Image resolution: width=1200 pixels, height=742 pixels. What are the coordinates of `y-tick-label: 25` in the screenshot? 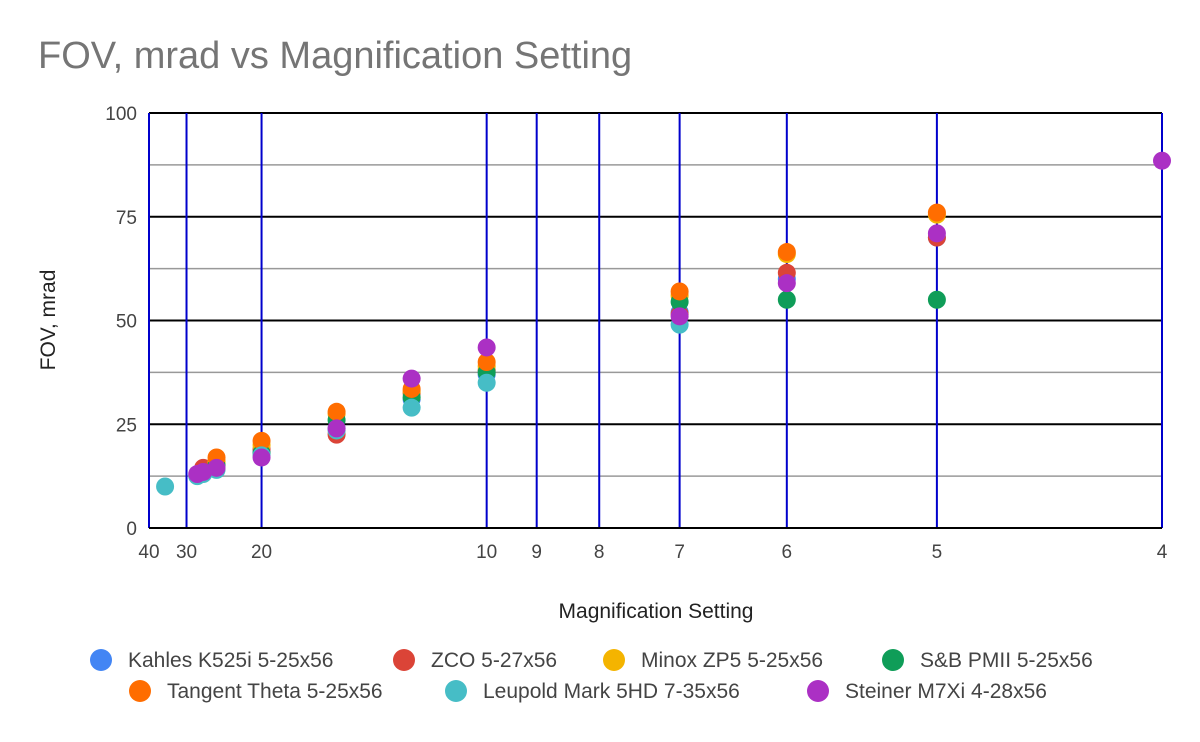 It's located at (126, 425).